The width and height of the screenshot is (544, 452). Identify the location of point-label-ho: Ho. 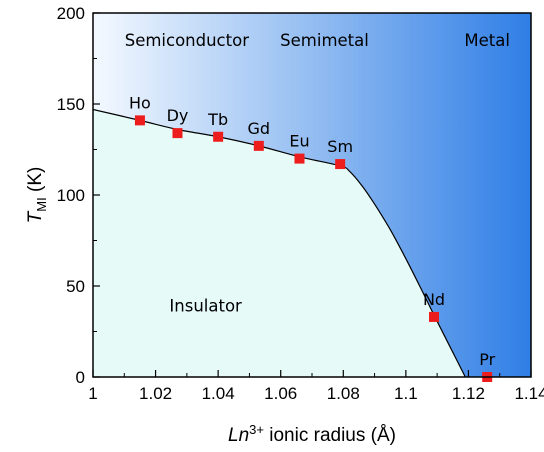
(140, 102).